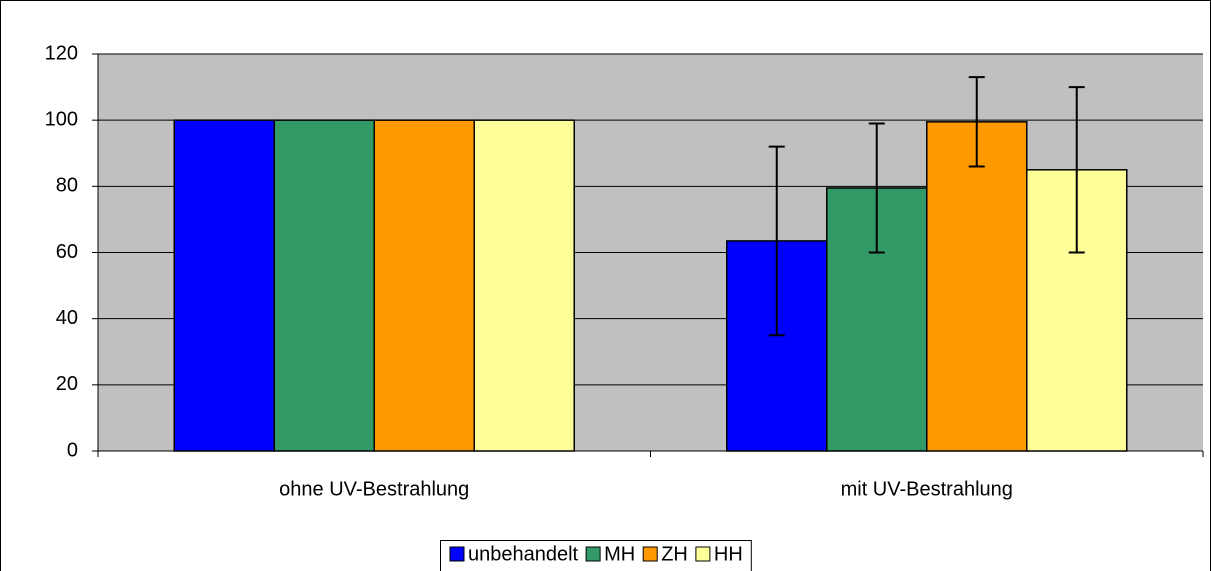 This screenshot has width=1211, height=571. What do you see at coordinates (67, 318) in the screenshot?
I see `y-tick-label: 40` at bounding box center [67, 318].